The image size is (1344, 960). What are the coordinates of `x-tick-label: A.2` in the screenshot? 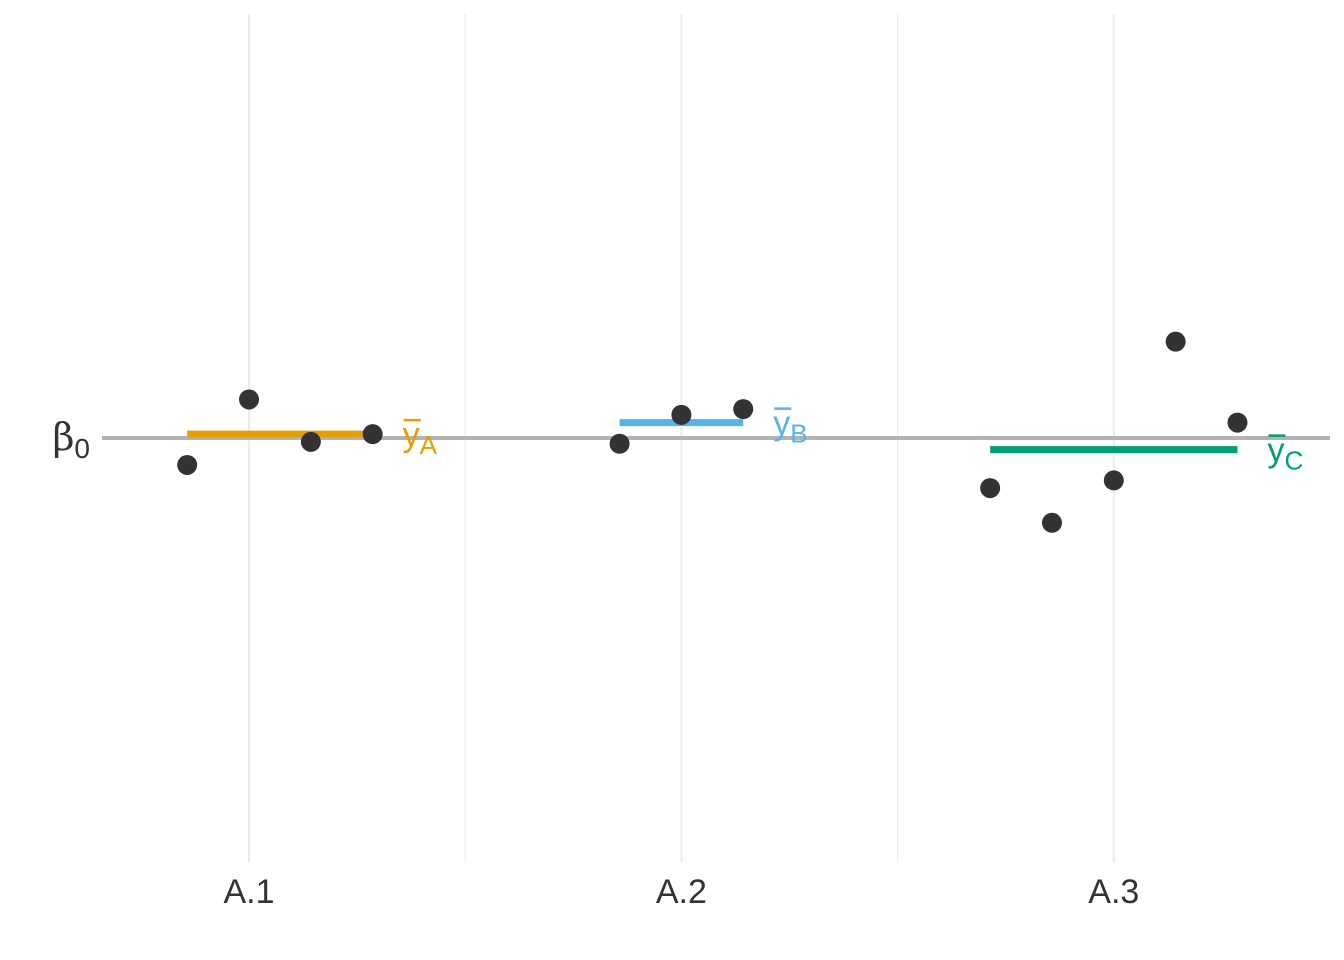 It's located at (681, 892).